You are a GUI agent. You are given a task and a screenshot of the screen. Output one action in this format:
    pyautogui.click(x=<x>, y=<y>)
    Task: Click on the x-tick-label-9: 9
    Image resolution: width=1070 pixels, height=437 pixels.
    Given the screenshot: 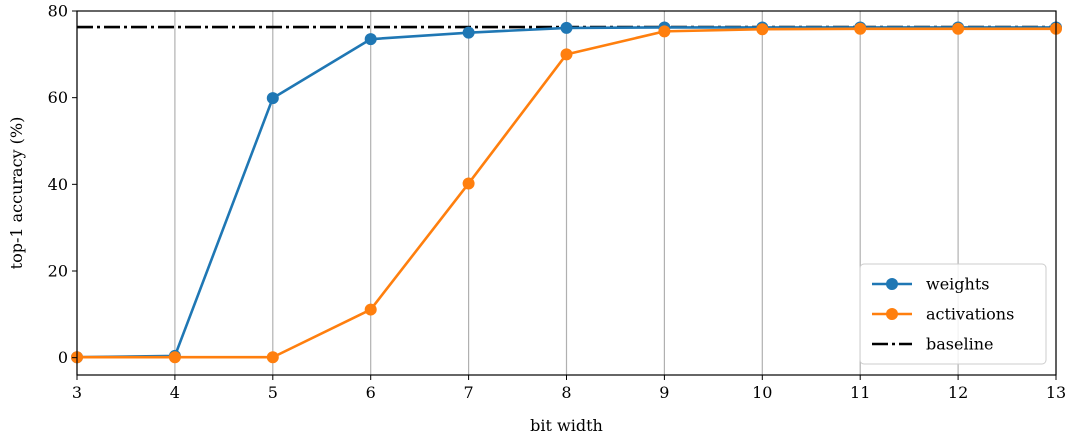 What is the action you would take?
    pyautogui.click(x=664, y=392)
    